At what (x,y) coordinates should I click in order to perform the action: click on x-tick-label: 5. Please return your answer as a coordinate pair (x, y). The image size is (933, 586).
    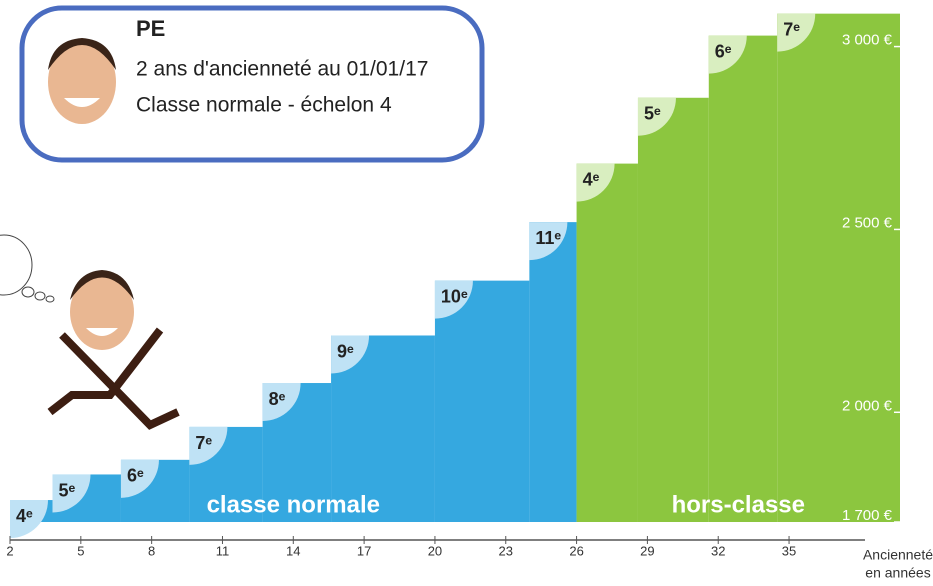
    Looking at the image, I should click on (80, 550).